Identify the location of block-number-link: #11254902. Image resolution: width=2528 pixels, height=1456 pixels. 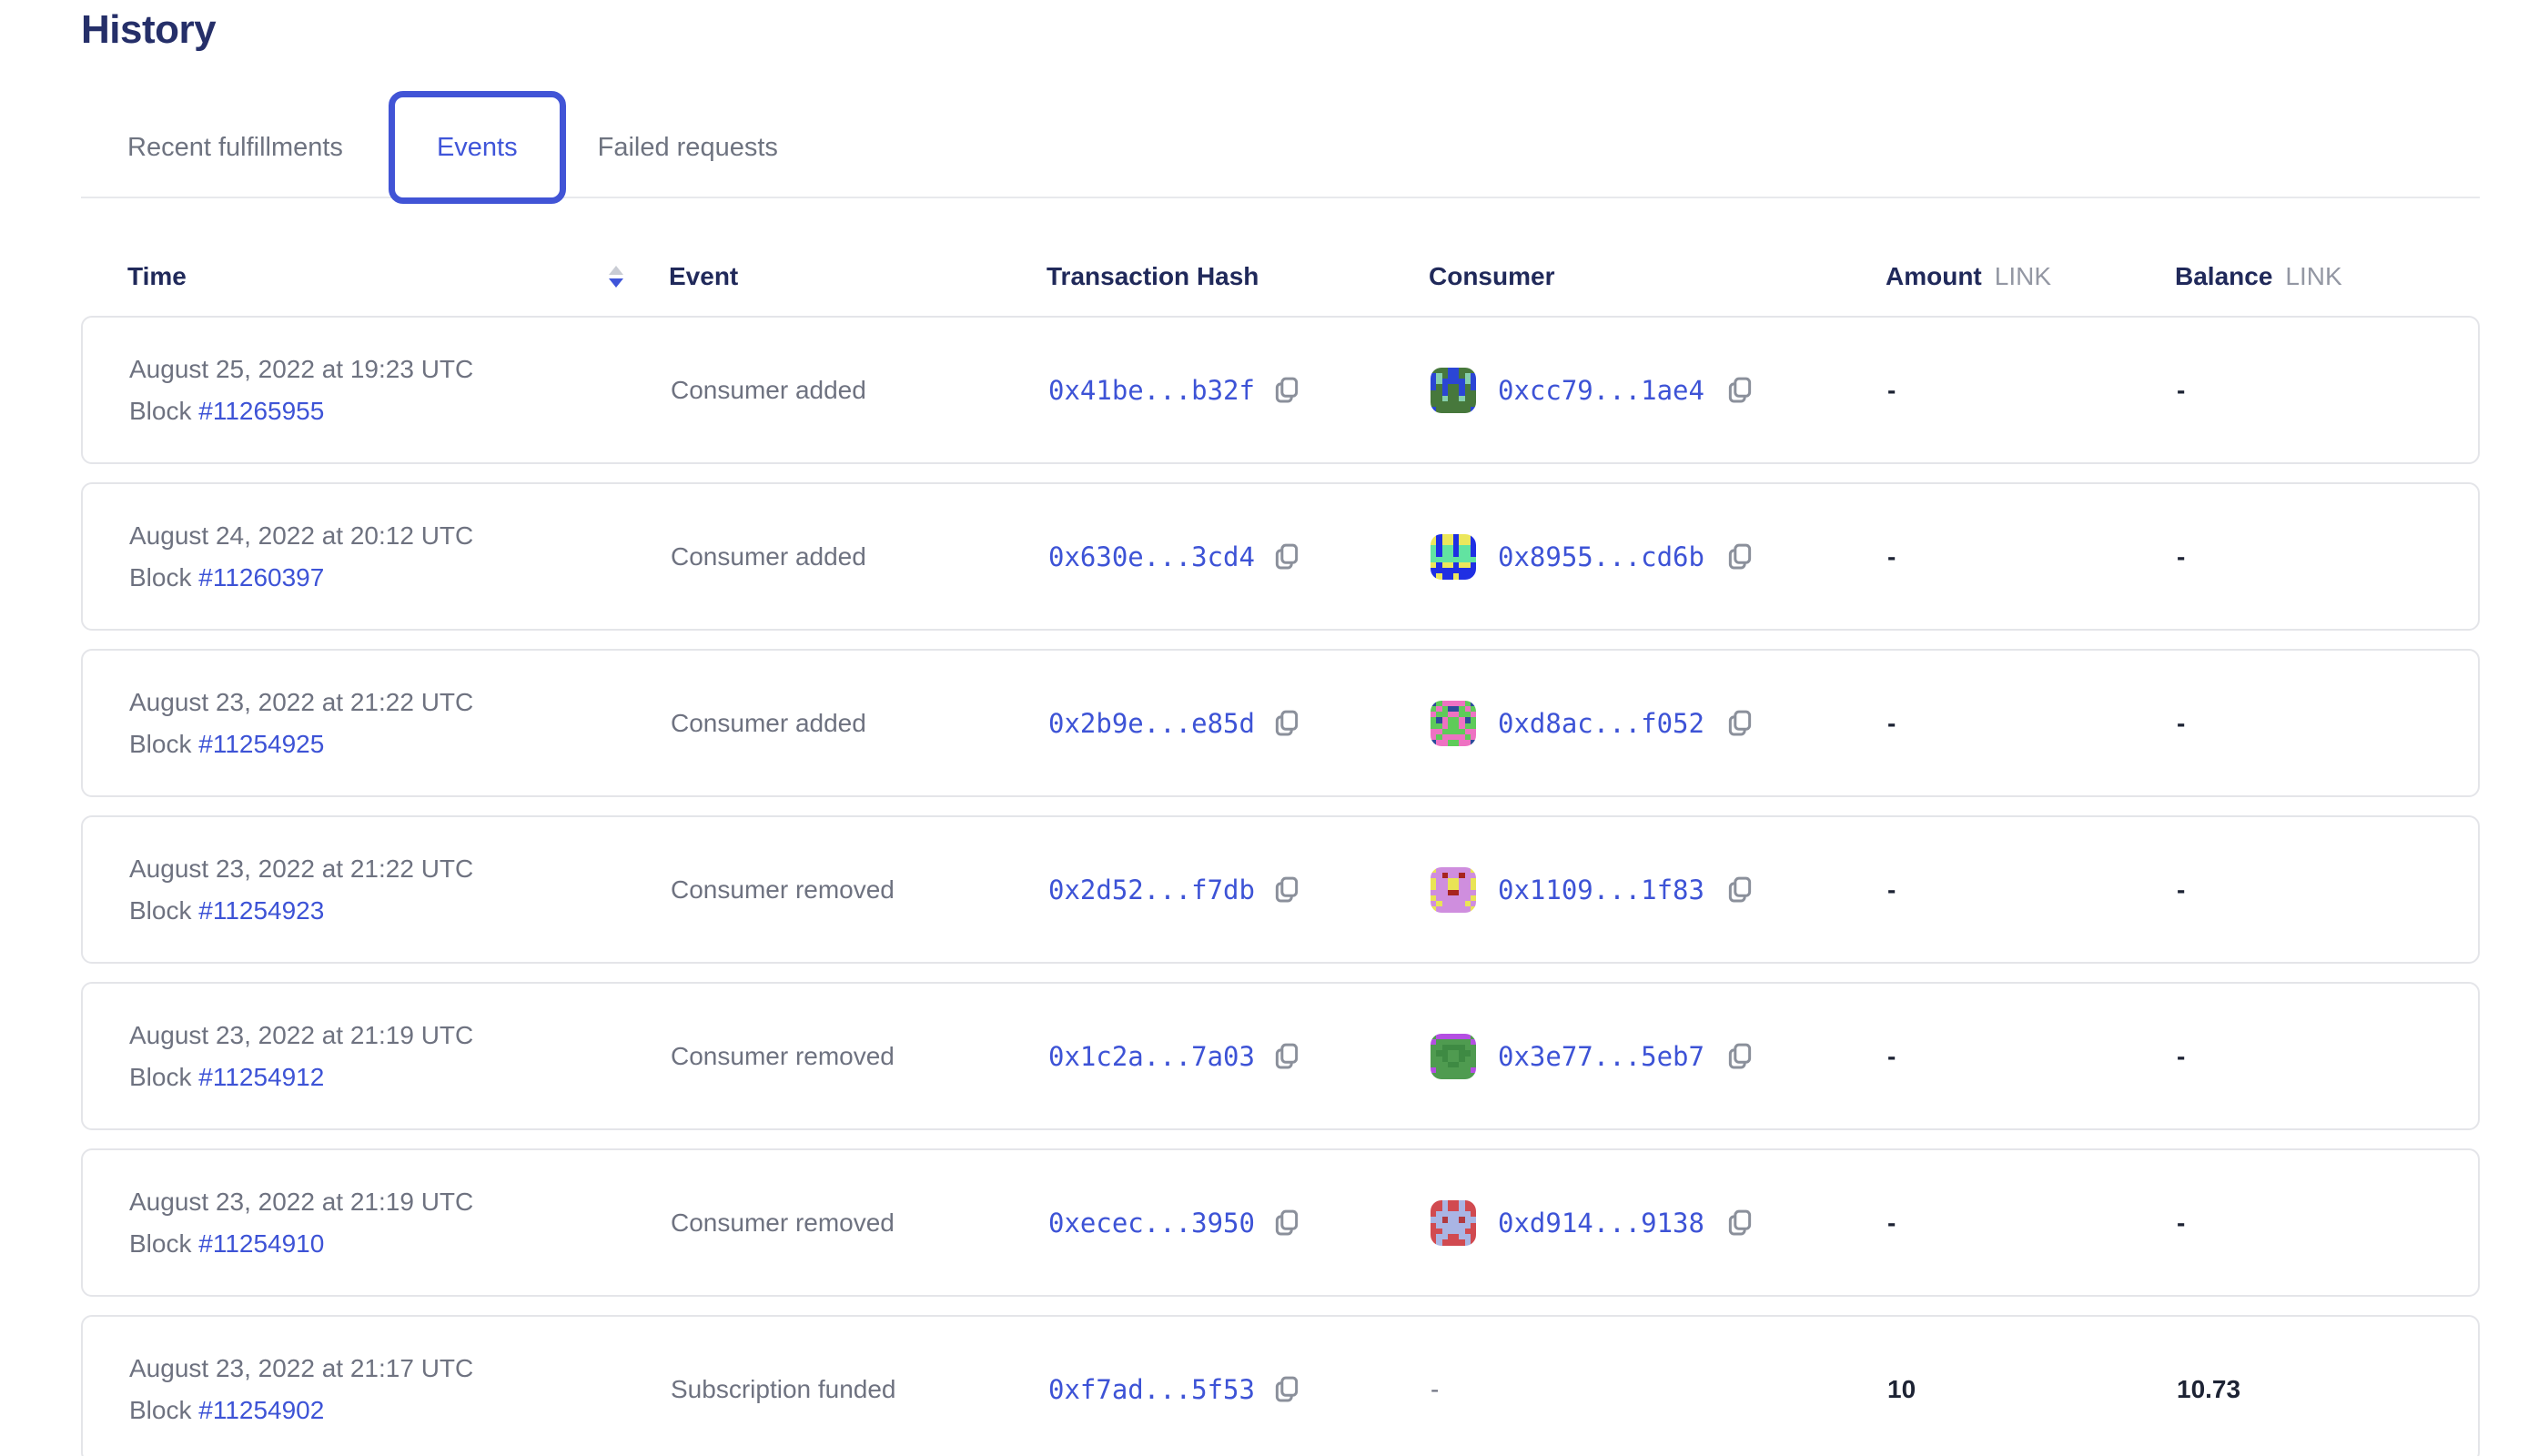
(261, 1410).